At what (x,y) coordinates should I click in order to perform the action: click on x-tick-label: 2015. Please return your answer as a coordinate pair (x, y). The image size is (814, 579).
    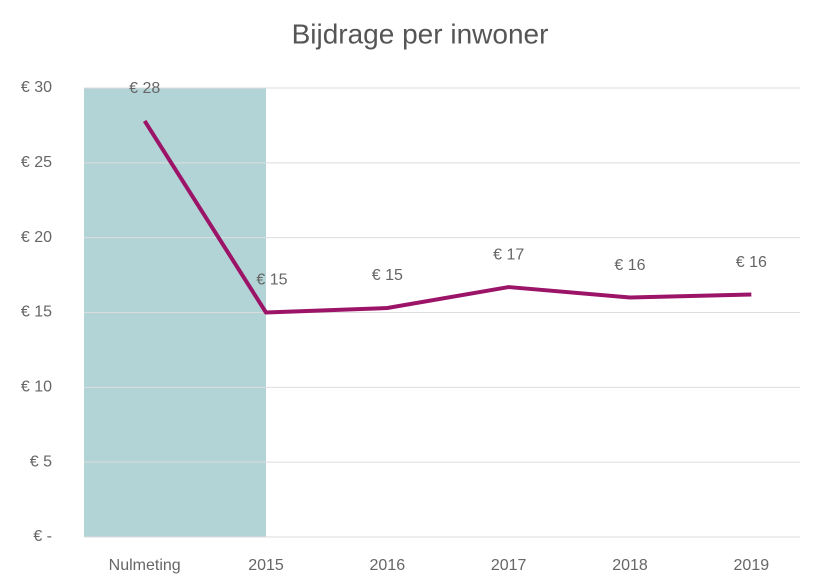
    Looking at the image, I should click on (266, 565).